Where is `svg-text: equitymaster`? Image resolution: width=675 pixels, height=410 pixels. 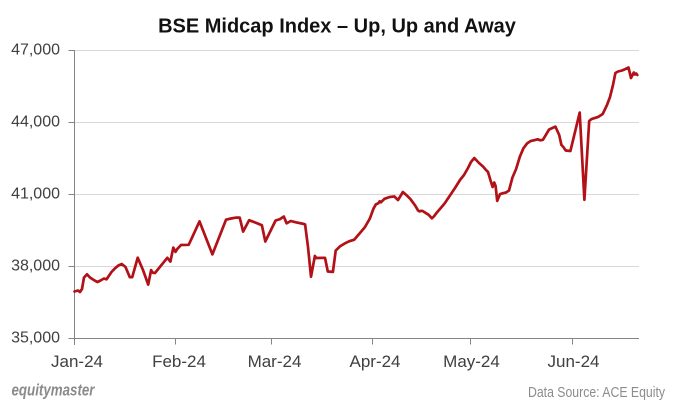 svg-text: equitymaster is located at coordinates (54, 390).